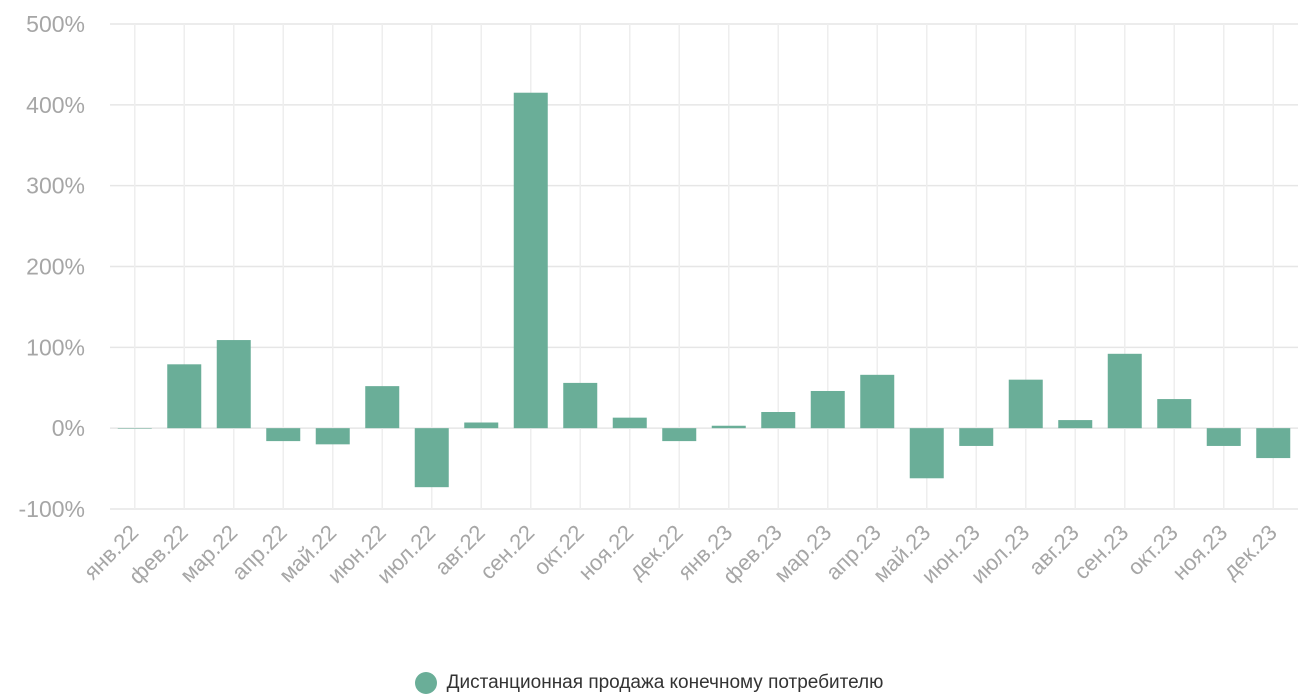 The width and height of the screenshot is (1298, 697). What do you see at coordinates (55, 347) in the screenshot?
I see `y-tick-label: 100%` at bounding box center [55, 347].